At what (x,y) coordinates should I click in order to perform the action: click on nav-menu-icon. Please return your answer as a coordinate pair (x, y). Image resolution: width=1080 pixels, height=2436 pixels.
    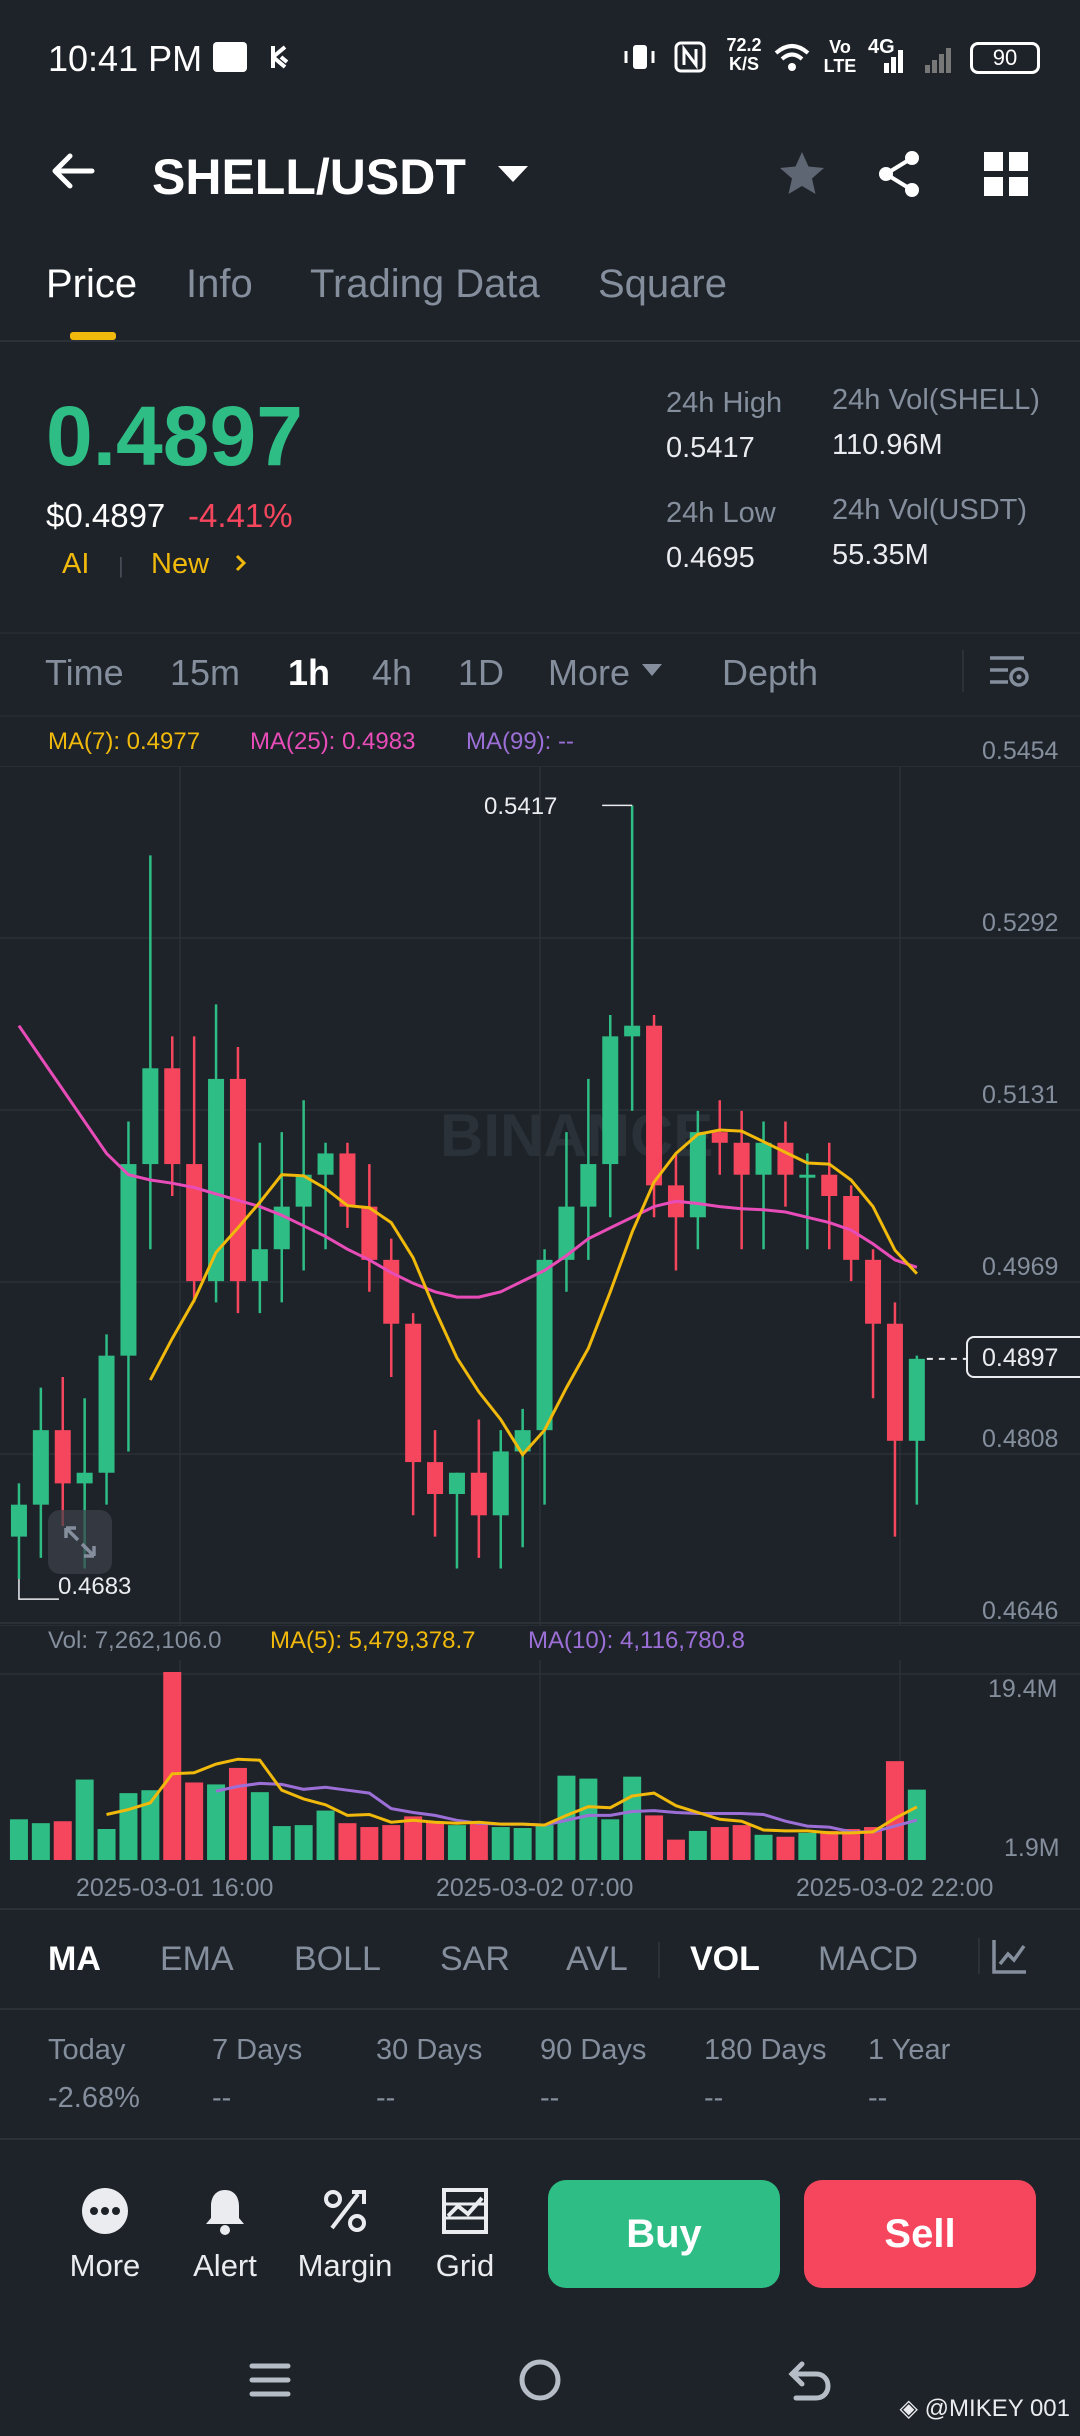
    Looking at the image, I should click on (270, 2380).